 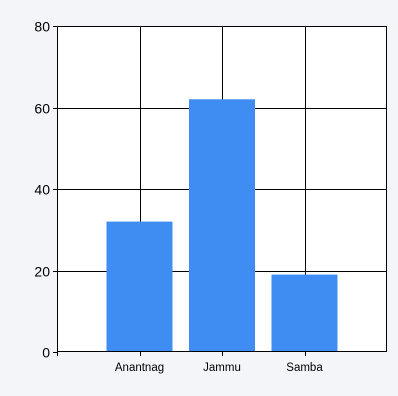 What do you see at coordinates (222, 368) in the screenshot?
I see `x-tick-label: Jammu` at bounding box center [222, 368].